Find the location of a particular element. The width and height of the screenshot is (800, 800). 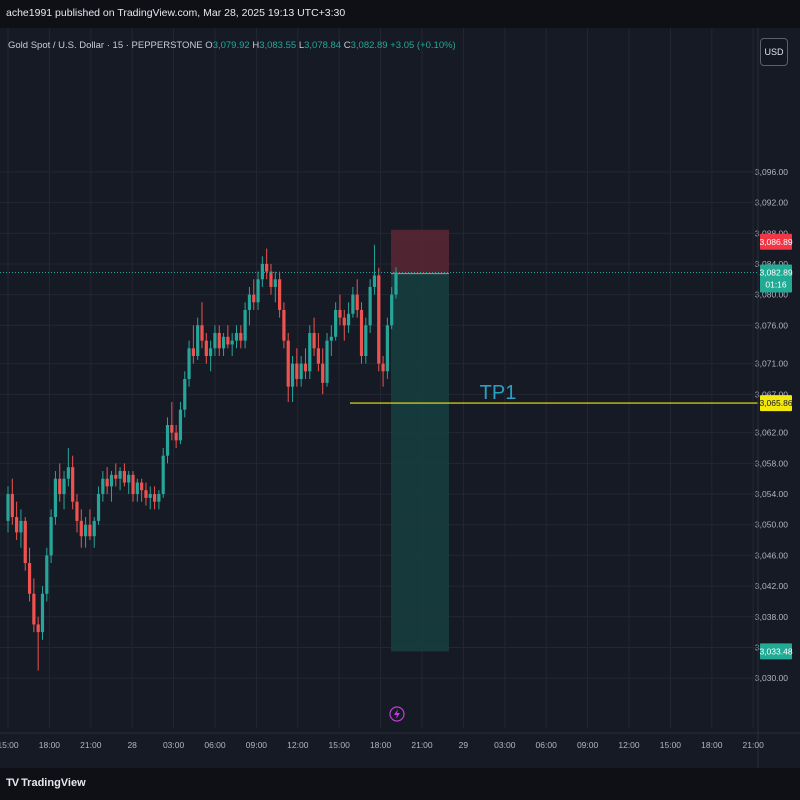

x-tick-label: 21:00 is located at coordinates (91, 745).